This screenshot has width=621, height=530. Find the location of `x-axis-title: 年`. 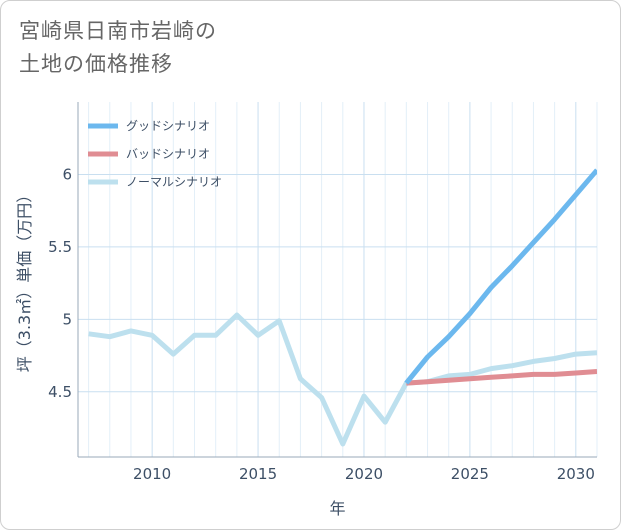

x-axis-title: 年 is located at coordinates (337, 508).